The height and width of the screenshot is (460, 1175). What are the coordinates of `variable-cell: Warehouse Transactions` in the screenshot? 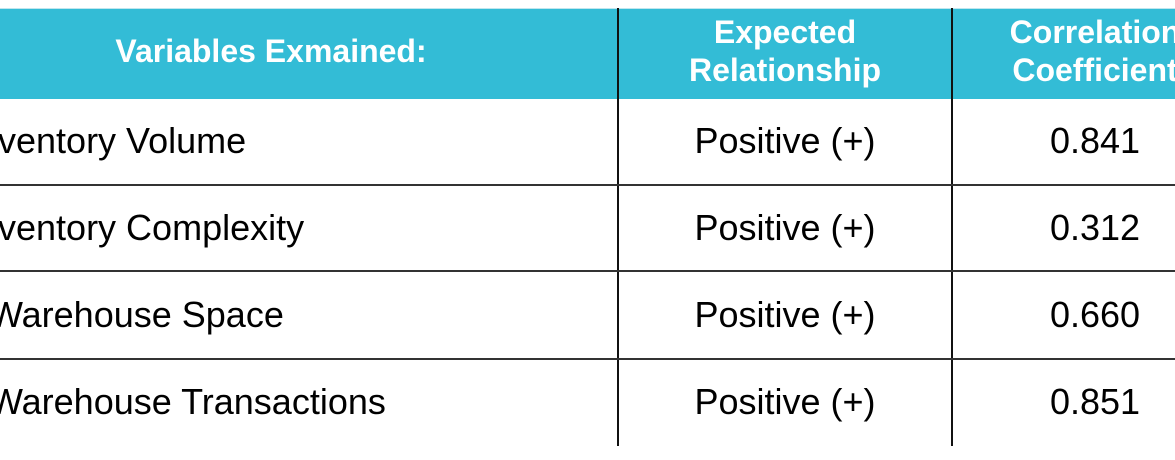 It's located at (193, 401).